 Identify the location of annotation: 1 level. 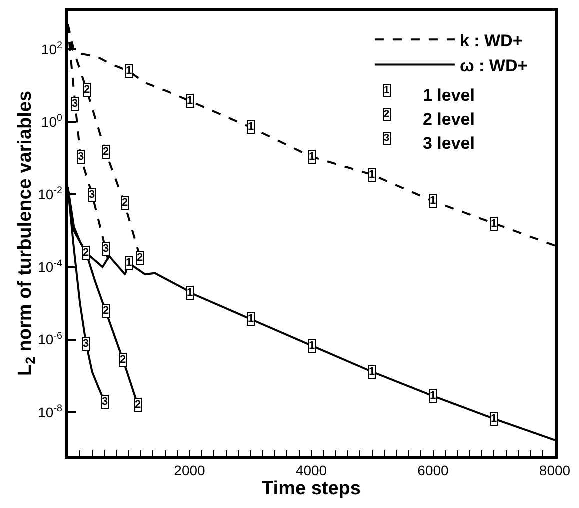
(449, 95).